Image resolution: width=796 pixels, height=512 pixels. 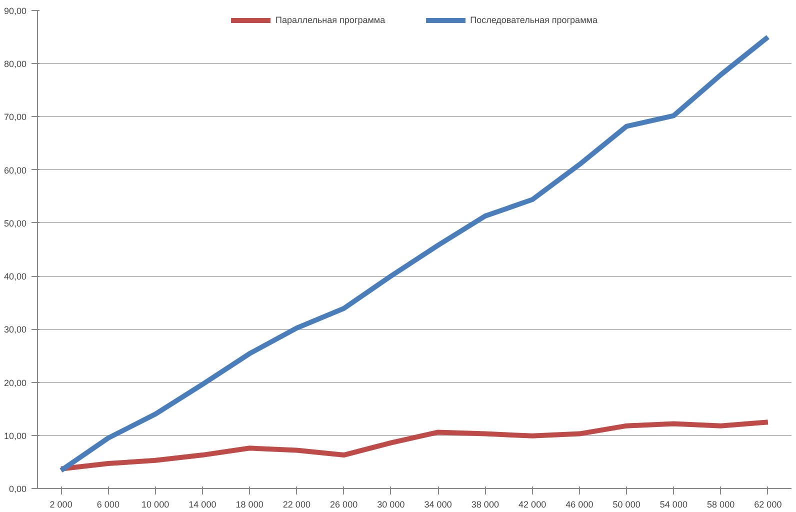 I want to click on x-tick-label: 46 000, so click(x=580, y=505).